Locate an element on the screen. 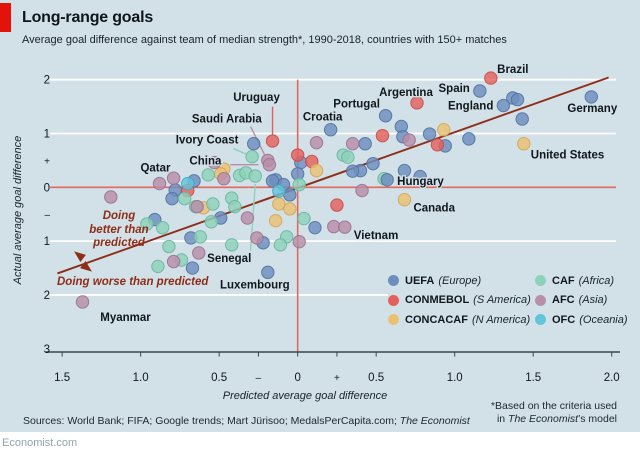  country-label-uruguay: Uruguay is located at coordinates (256, 98).